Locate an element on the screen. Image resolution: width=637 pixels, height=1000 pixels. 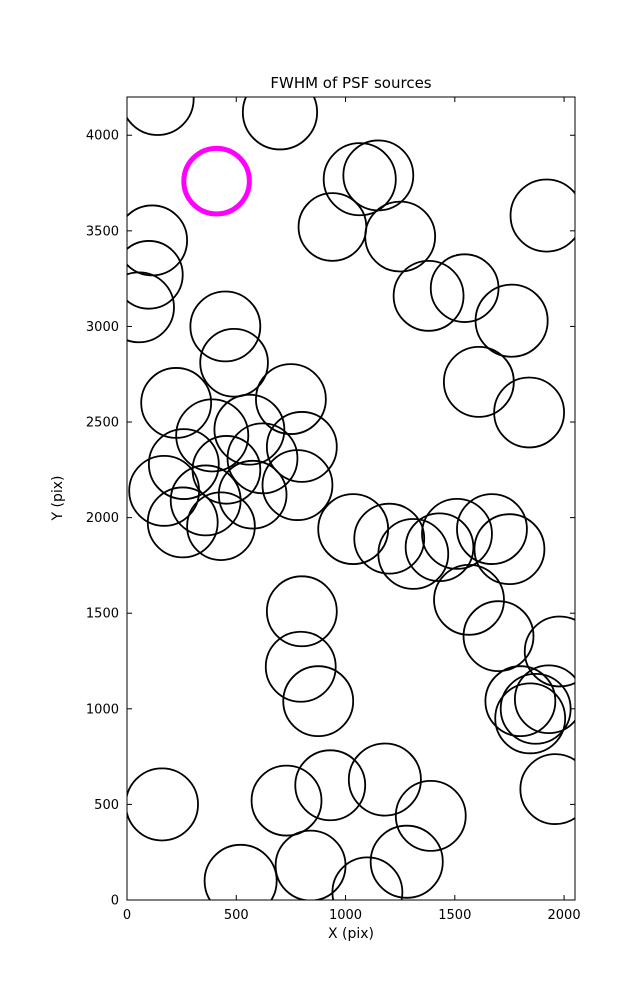
y-tick-label: 3500 is located at coordinates (102, 231).